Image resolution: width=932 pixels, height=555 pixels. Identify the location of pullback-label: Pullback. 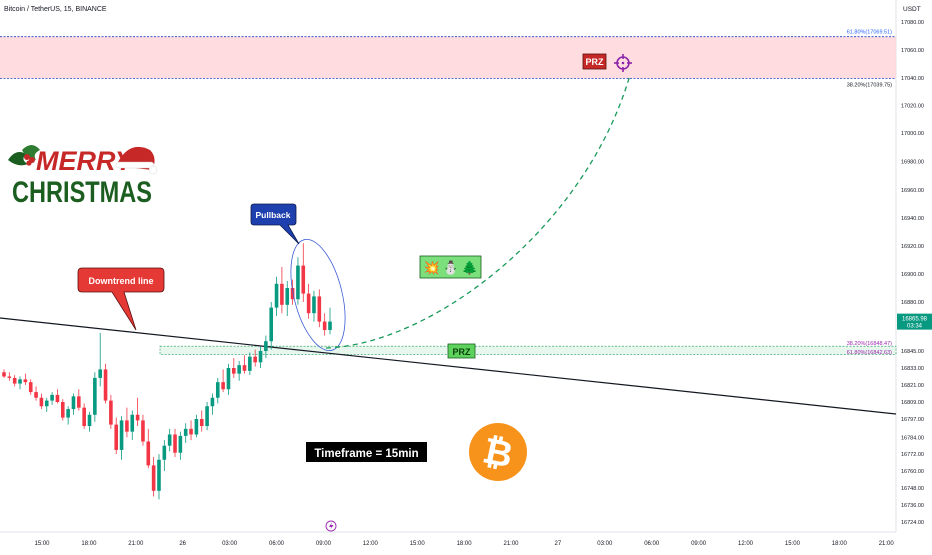
(273, 215).